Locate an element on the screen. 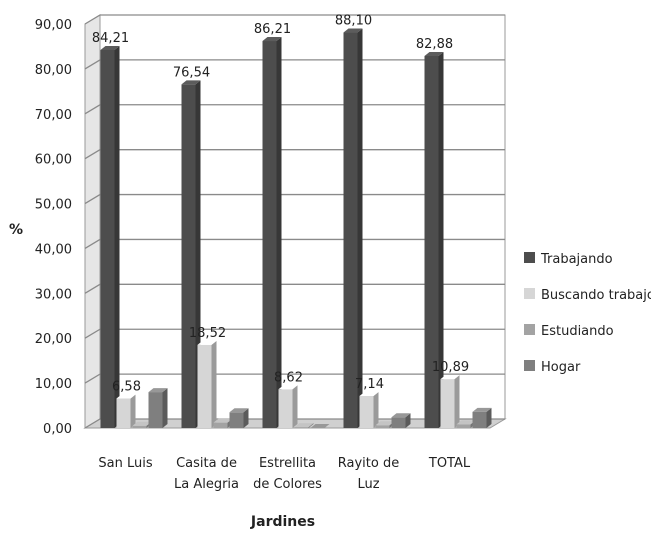 The width and height of the screenshot is (651, 533). x-tick-label: Luz is located at coordinates (368, 484).